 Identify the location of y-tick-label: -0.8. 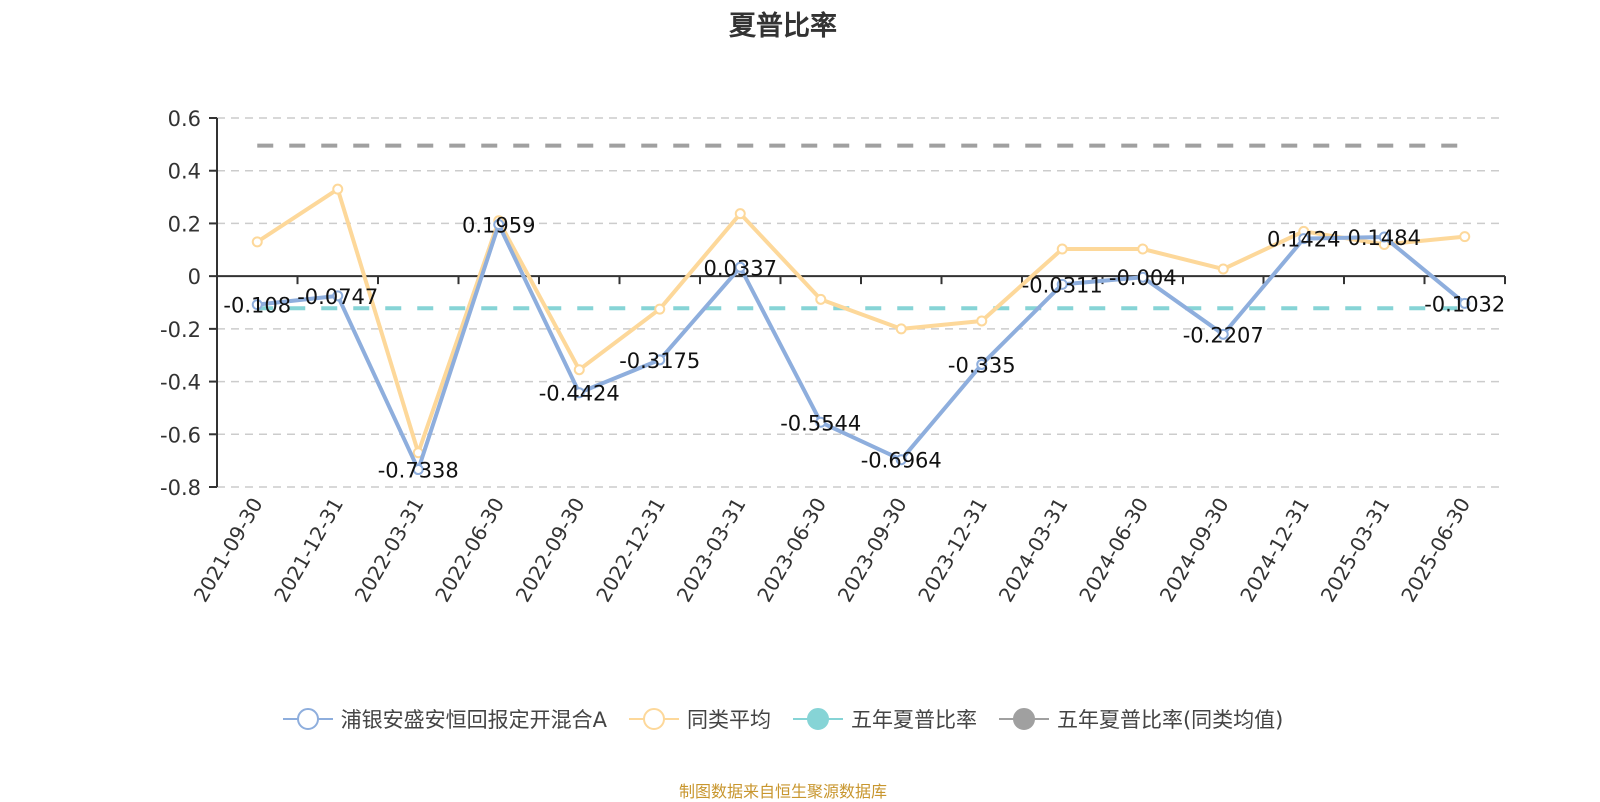
(180, 488).